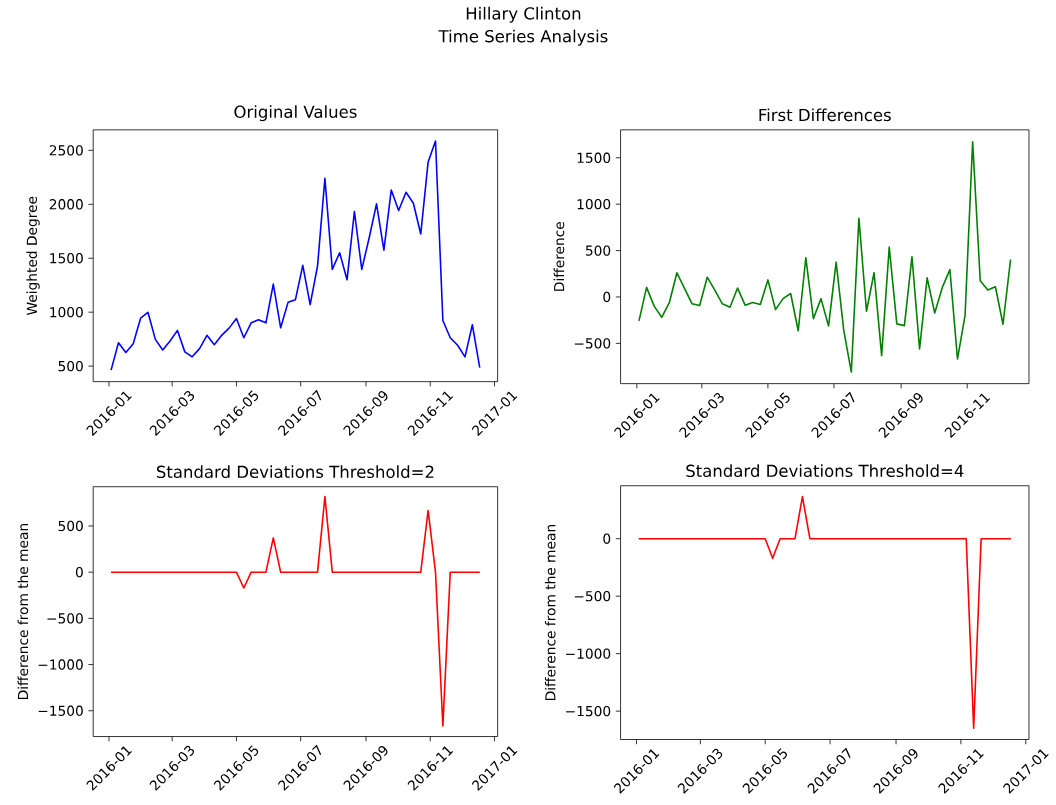  I want to click on chart-title: Standard Deviations Threshold=4, so click(825, 471).